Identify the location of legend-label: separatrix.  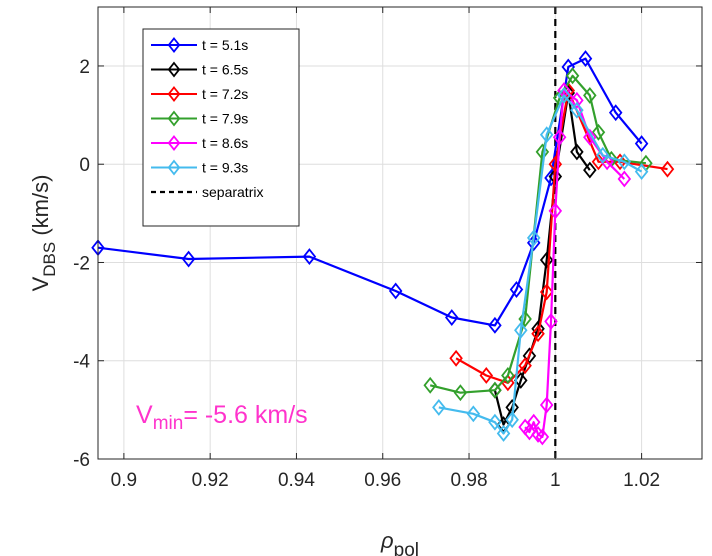
(232, 192).